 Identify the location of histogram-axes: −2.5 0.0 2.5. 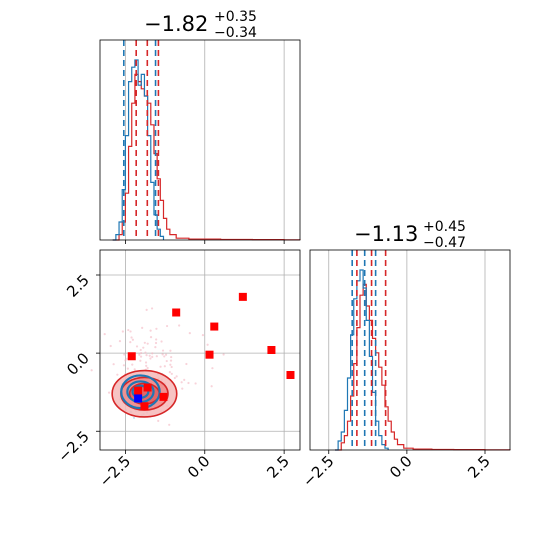
(396, 471).